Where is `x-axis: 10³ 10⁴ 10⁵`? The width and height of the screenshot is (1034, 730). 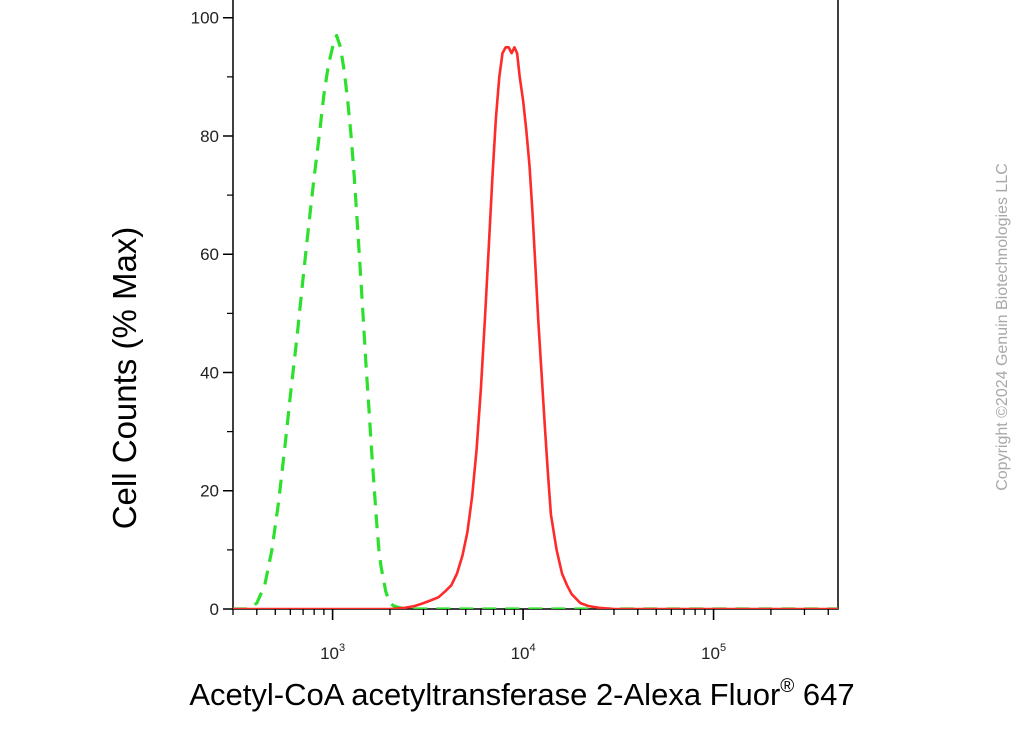 x-axis: 10³ 10⁴ 10⁵ is located at coordinates (530, 636).